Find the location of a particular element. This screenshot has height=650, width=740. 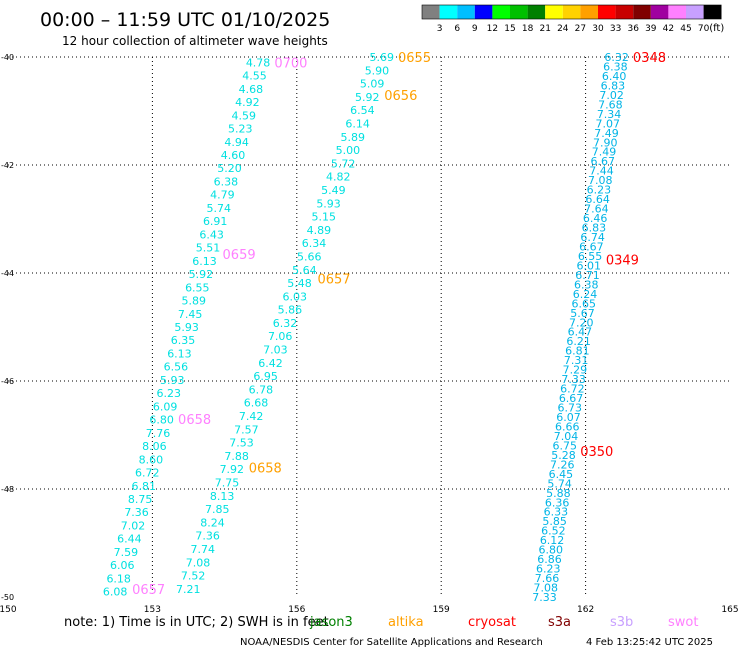

time-label: 0659 is located at coordinates (239, 255).